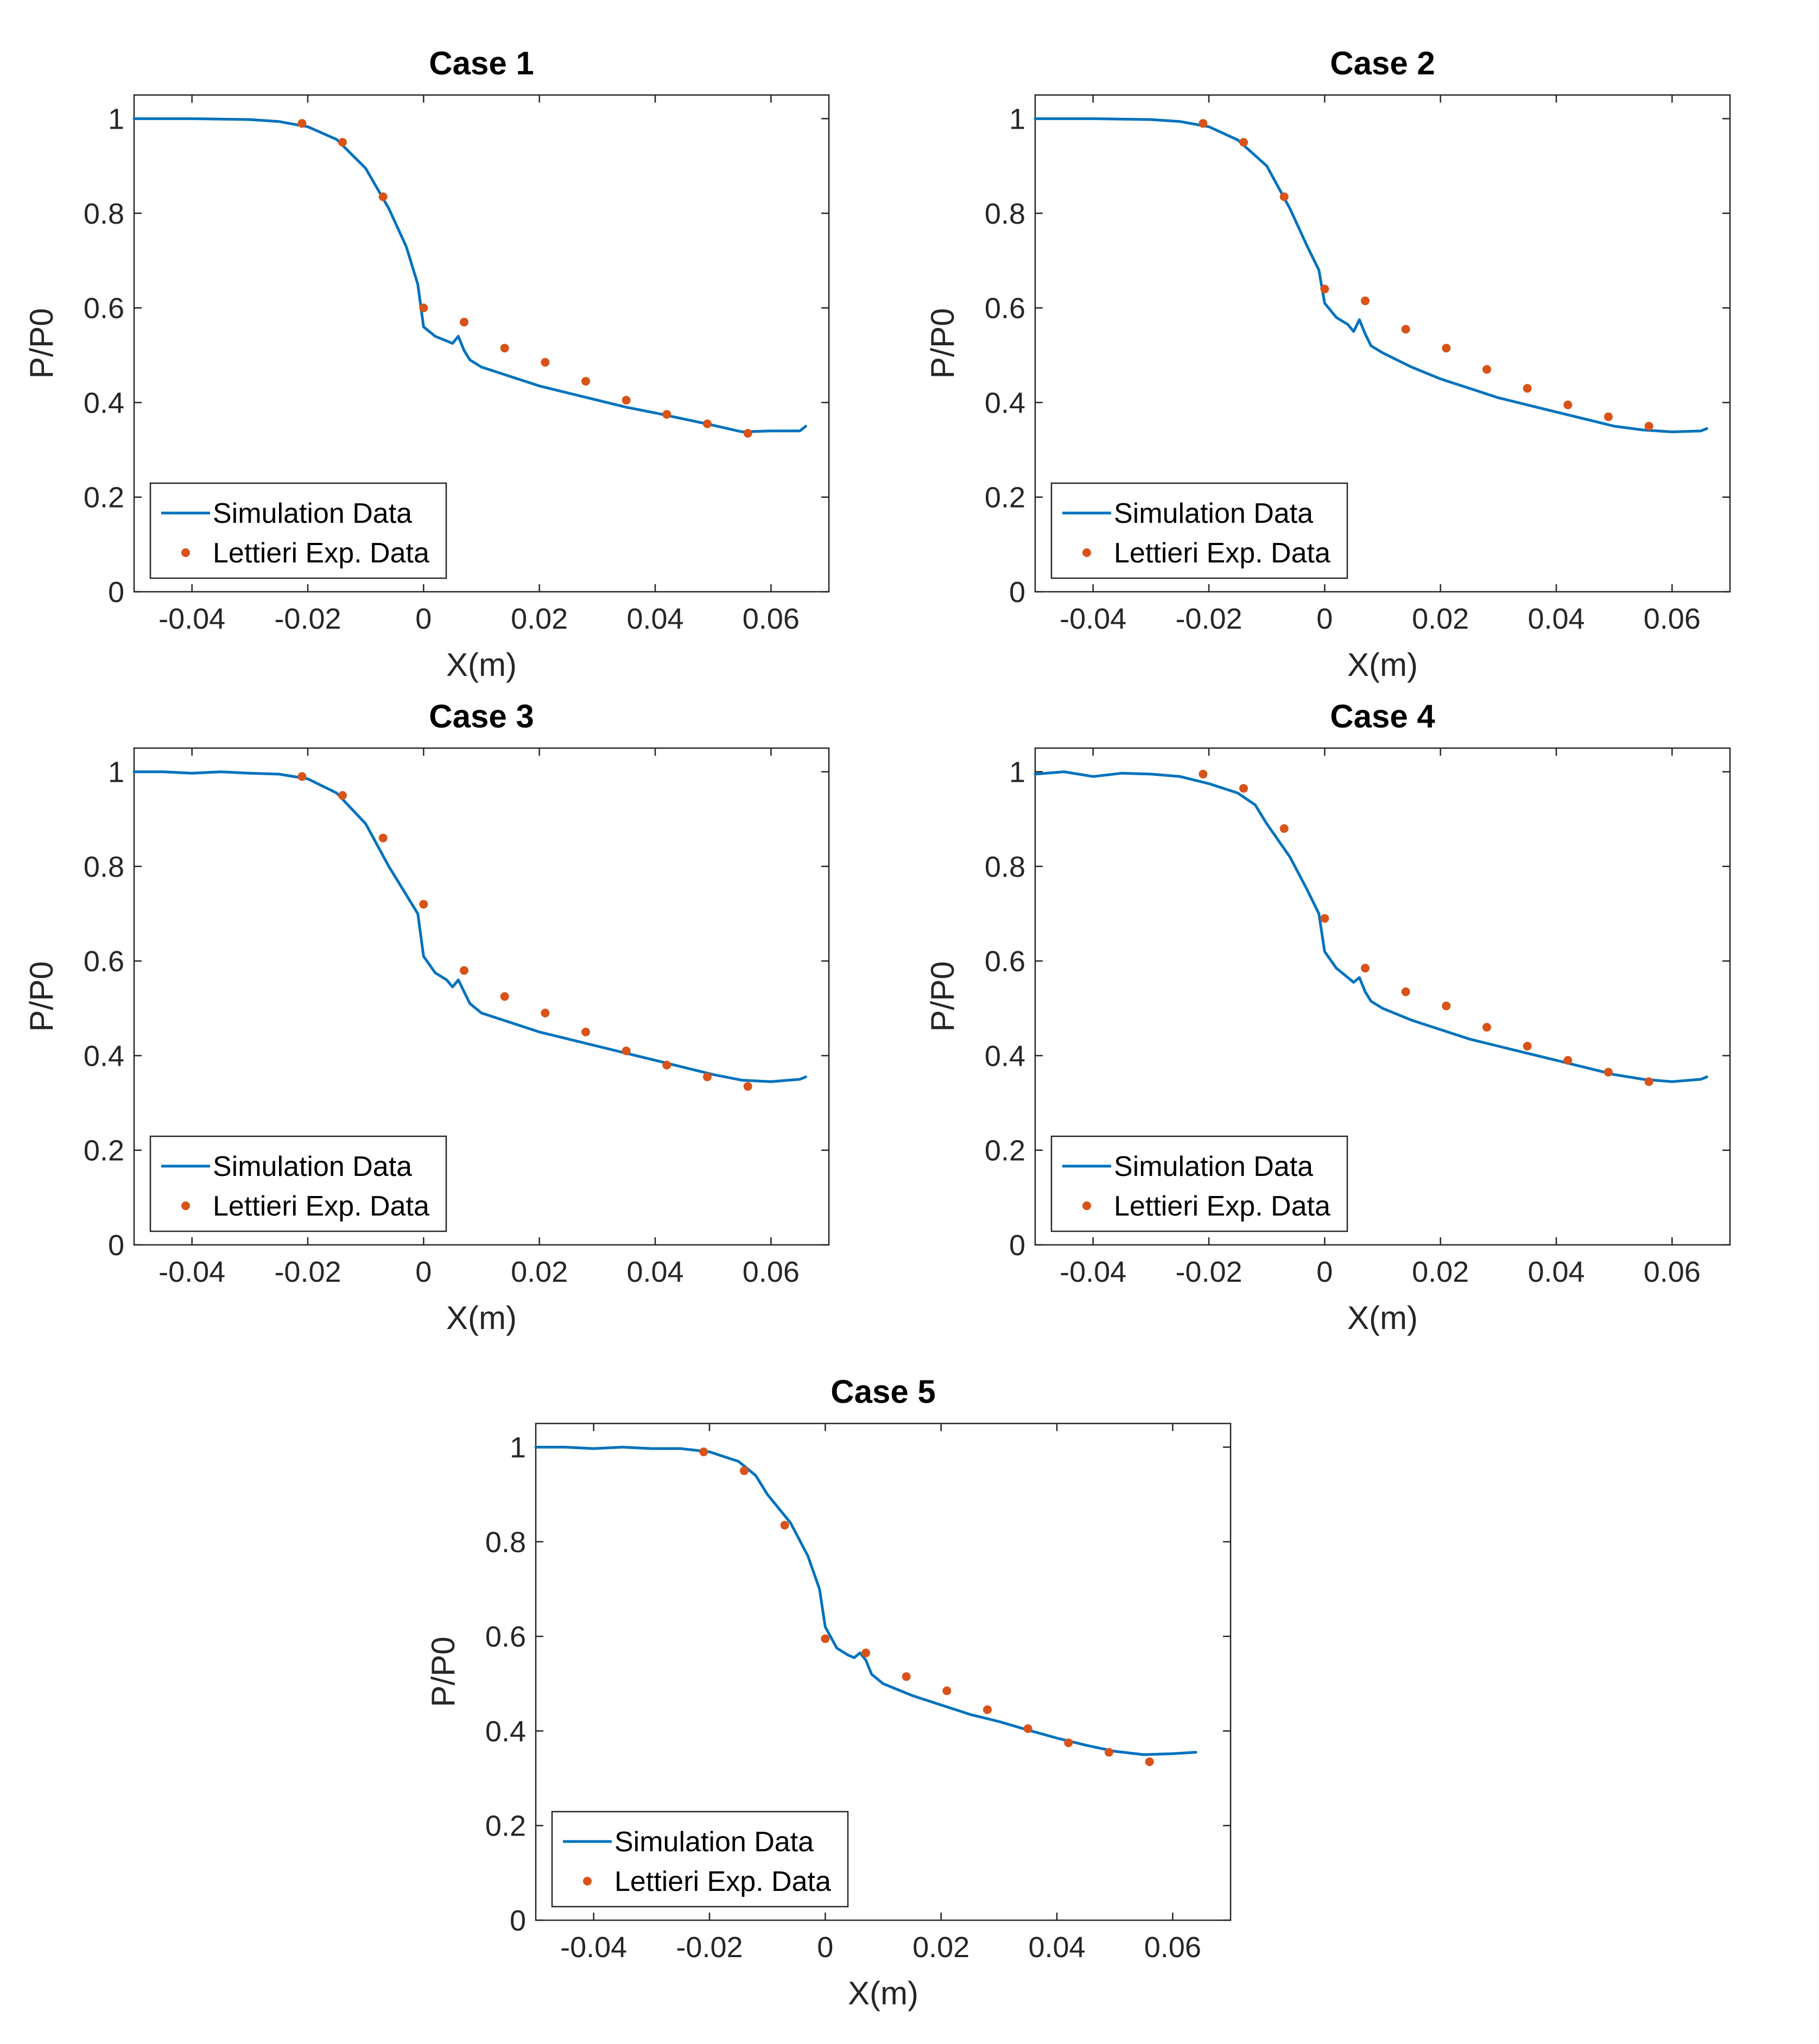  Describe the element at coordinates (1208, 619) in the screenshot. I see `x-tick-label: -0.02` at that location.